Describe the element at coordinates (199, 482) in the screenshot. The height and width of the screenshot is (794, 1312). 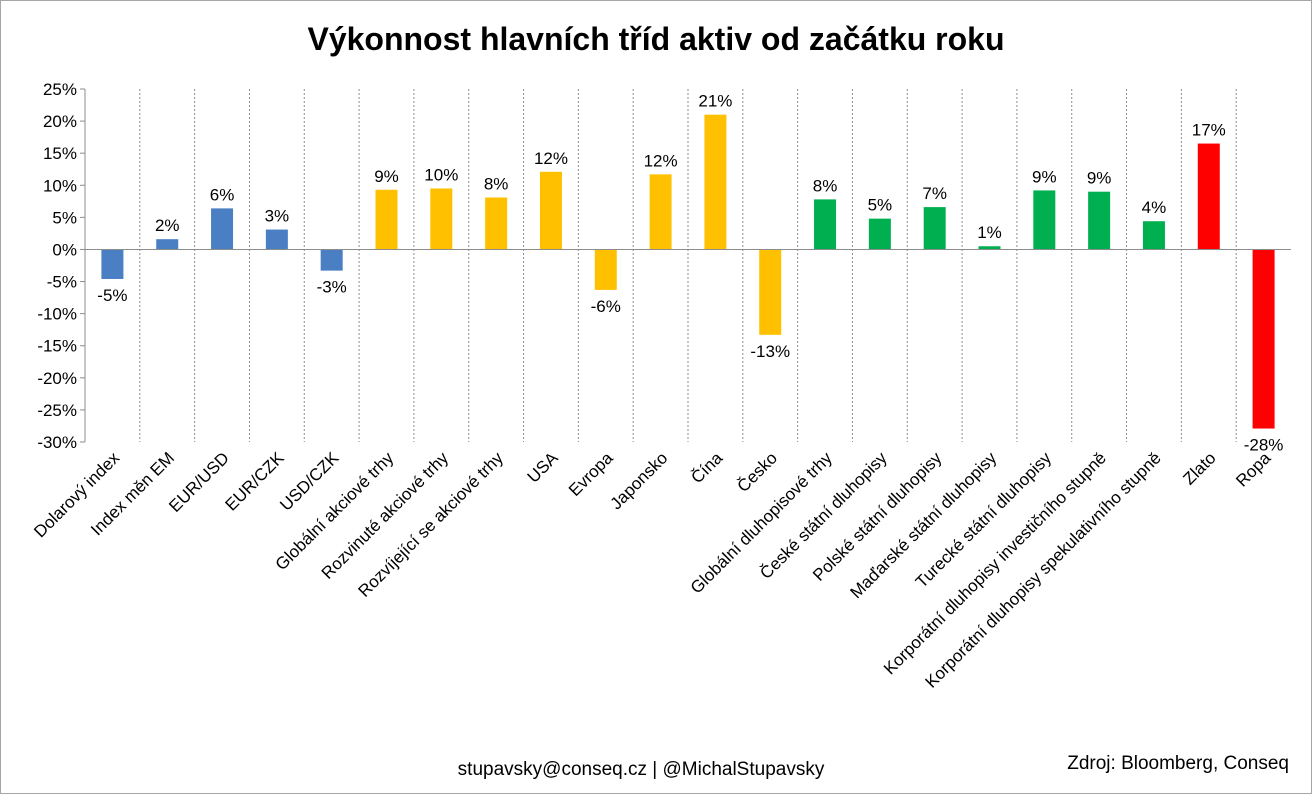
I see `category-label: EUR/USD` at that location.